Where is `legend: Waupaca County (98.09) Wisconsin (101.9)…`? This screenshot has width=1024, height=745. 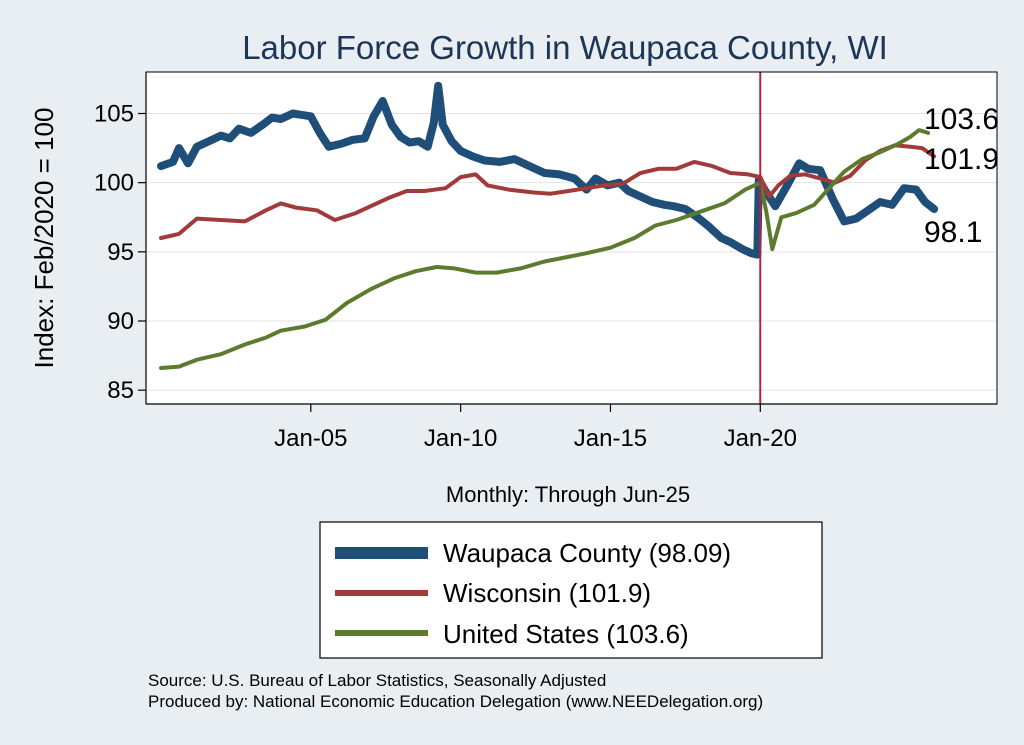
legend: Waupaca County (98.09) Wisconsin (101.9)… is located at coordinates (571, 590).